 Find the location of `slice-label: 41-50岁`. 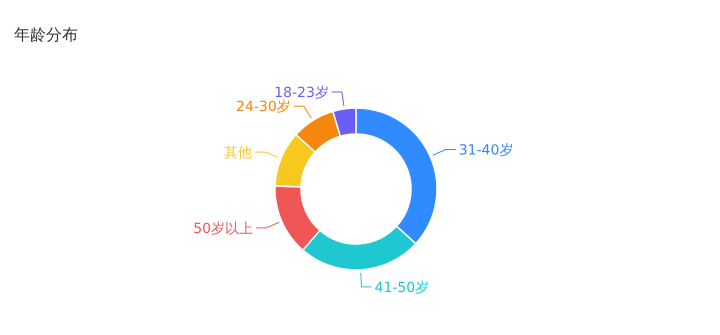

slice-label: 41-50岁 is located at coordinates (402, 288).